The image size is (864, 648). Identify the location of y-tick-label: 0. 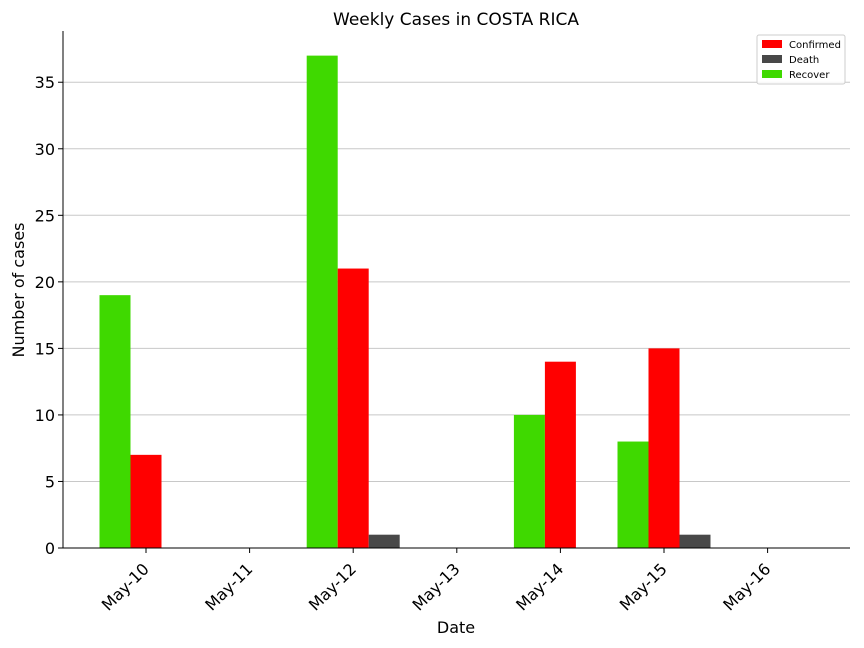
(50, 548).